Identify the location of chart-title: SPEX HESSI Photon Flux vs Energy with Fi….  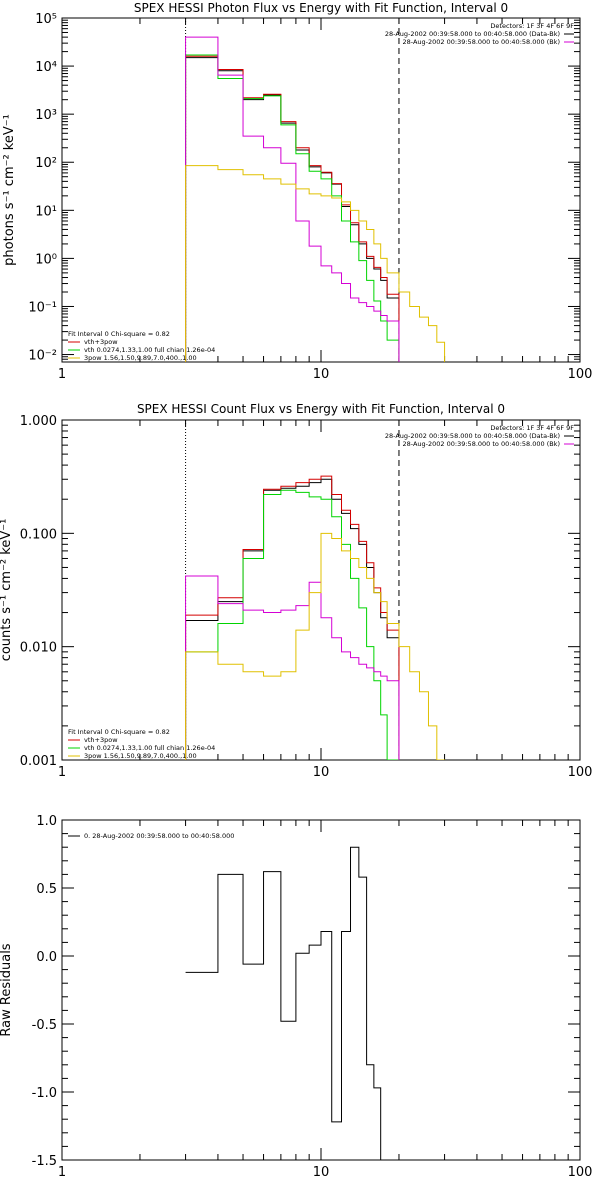
(321, 8).